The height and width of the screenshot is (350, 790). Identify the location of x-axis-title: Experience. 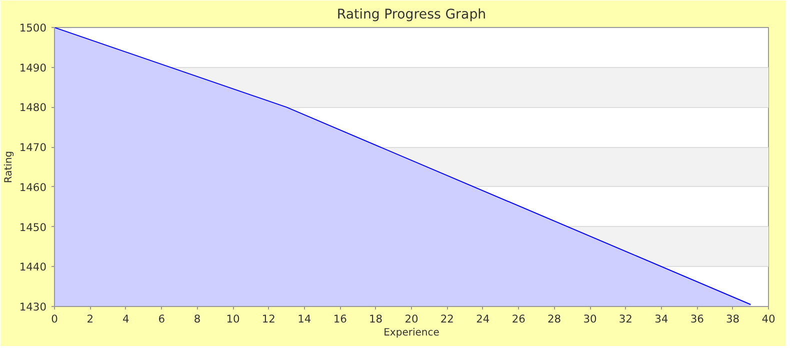
(412, 333).